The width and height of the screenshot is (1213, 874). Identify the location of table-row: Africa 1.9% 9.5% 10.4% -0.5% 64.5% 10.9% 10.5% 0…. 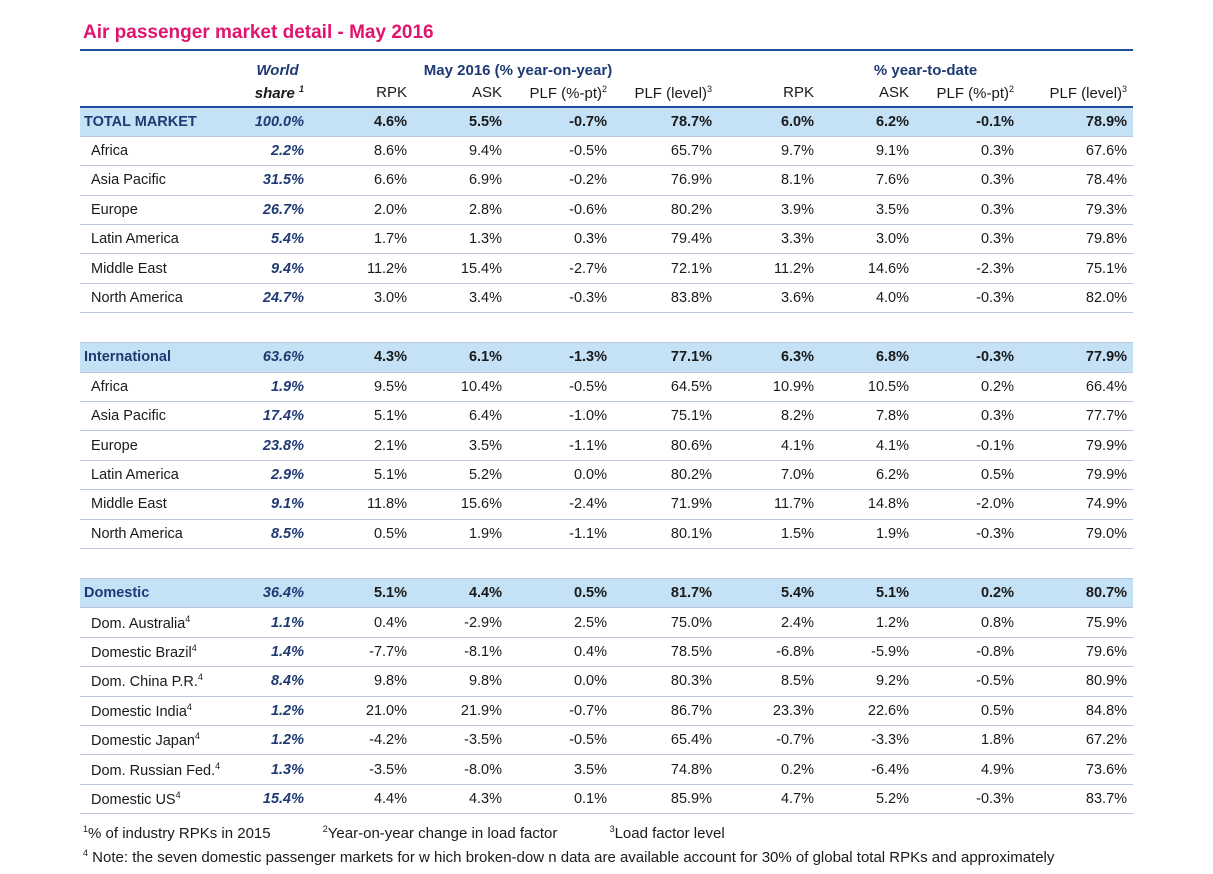
(607, 387).